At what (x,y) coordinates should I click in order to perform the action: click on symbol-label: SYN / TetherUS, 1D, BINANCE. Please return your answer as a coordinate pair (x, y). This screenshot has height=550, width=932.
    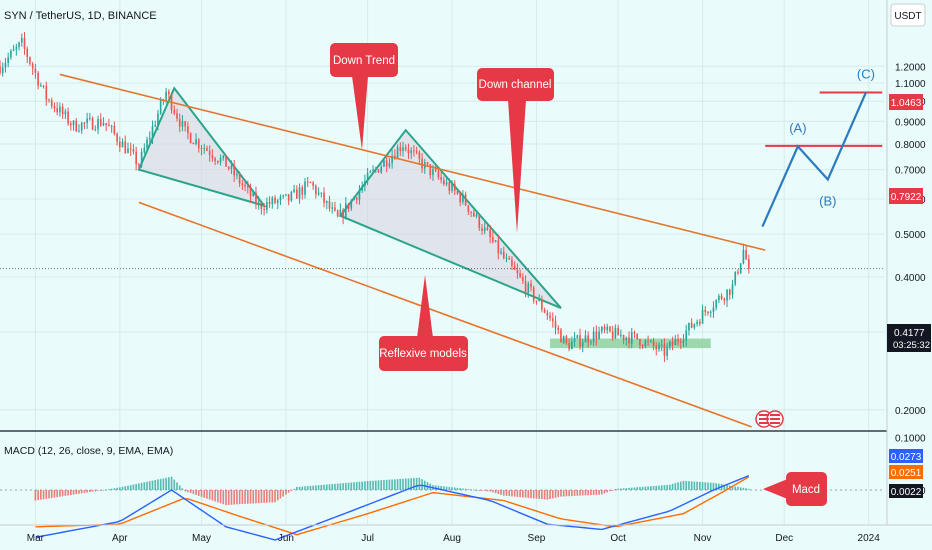
    Looking at the image, I should click on (80, 16).